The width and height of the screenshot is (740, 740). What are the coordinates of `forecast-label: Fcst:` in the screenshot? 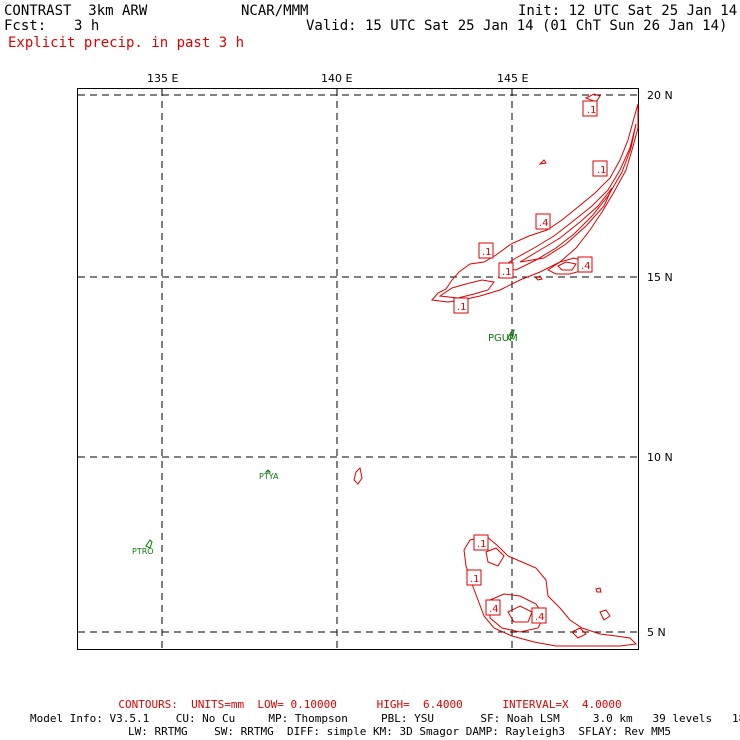 It's located at (25, 26).